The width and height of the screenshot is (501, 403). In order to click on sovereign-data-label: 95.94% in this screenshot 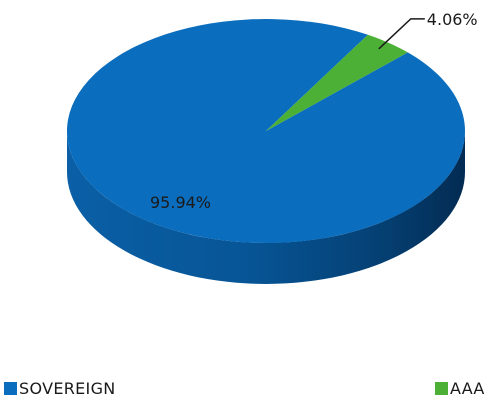, I will do `click(180, 202)`.